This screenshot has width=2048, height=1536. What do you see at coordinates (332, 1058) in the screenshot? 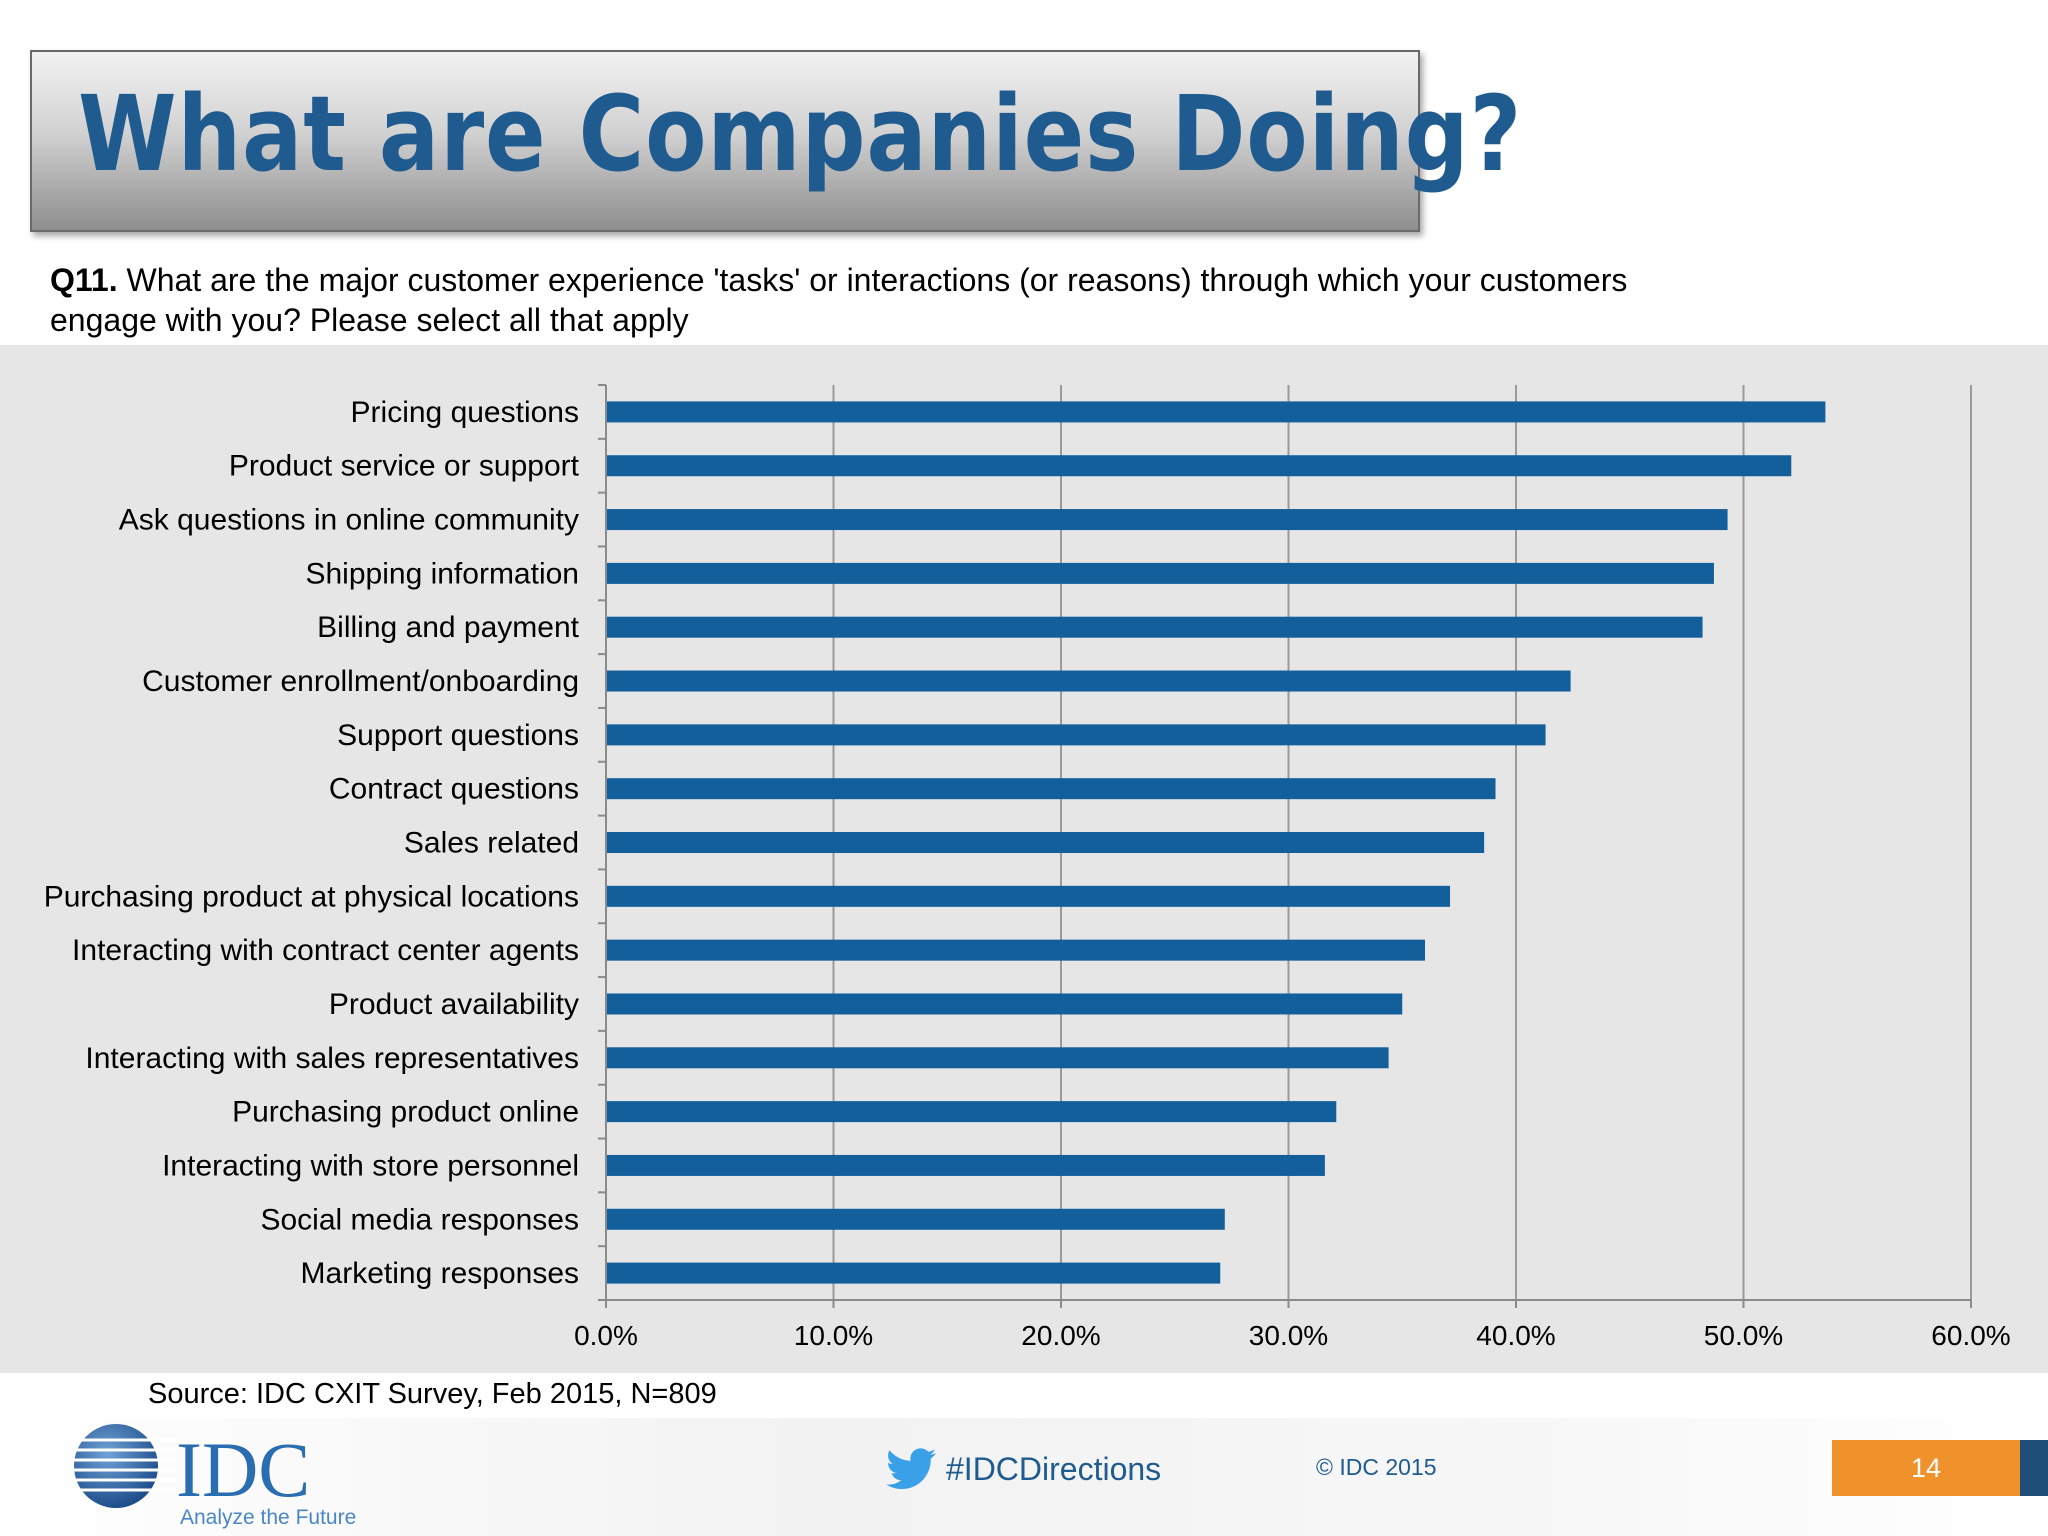
I see `category-label: Interacting with sales representatives` at bounding box center [332, 1058].